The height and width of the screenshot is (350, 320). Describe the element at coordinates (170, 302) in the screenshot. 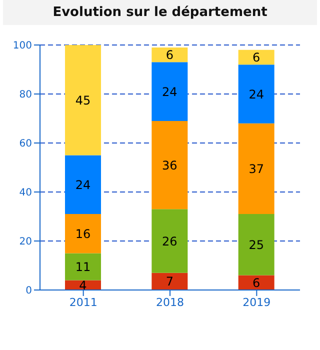

I see `x-tick-label: 2018` at that location.